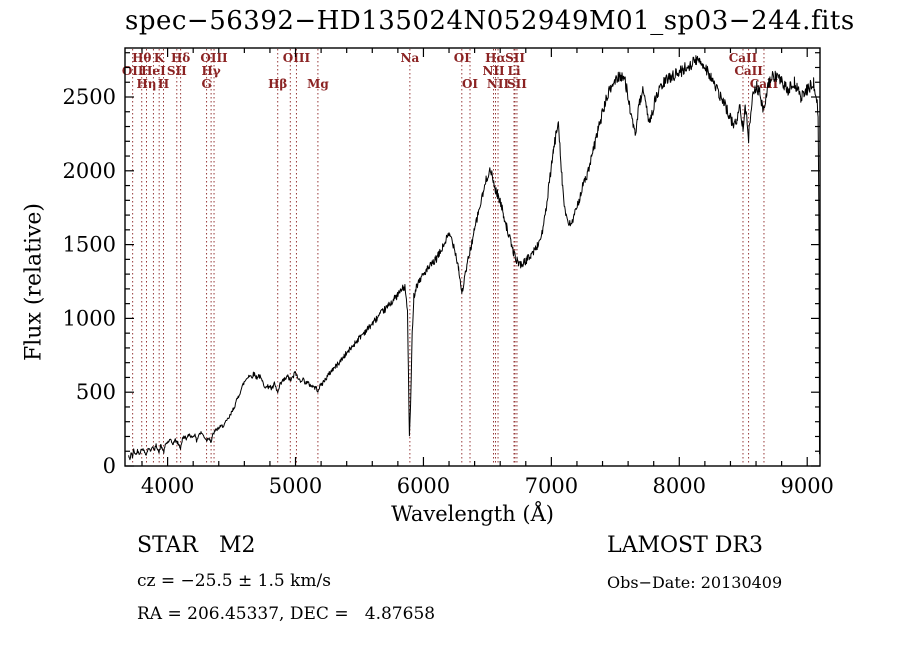 The height and width of the screenshot is (649, 900). I want to click on x-tick-label: 9000, so click(806, 486).